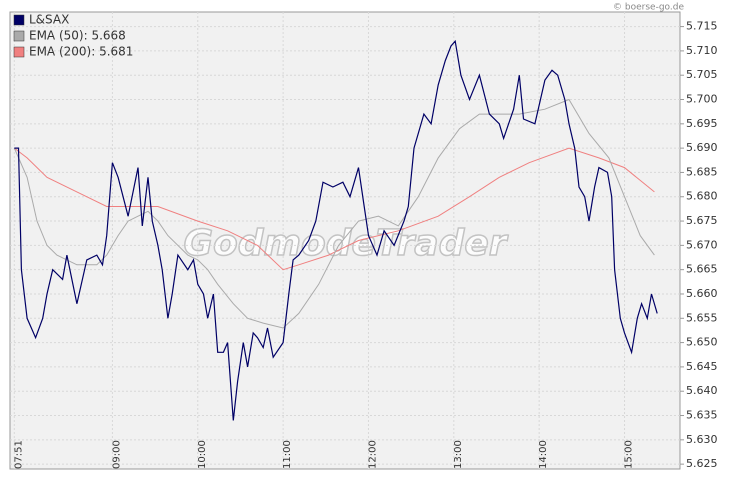  Describe the element at coordinates (702, 50) in the screenshot. I see `y-tick-label: 5.710` at that location.